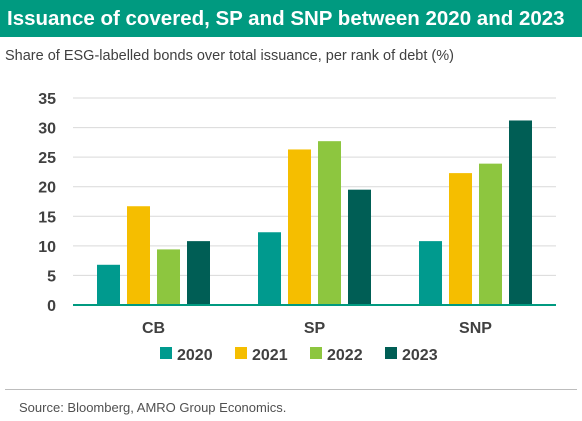  Describe the element at coordinates (153, 407) in the screenshot. I see `source-note: Source: Bloomberg, AMRO Group Economics.` at that location.